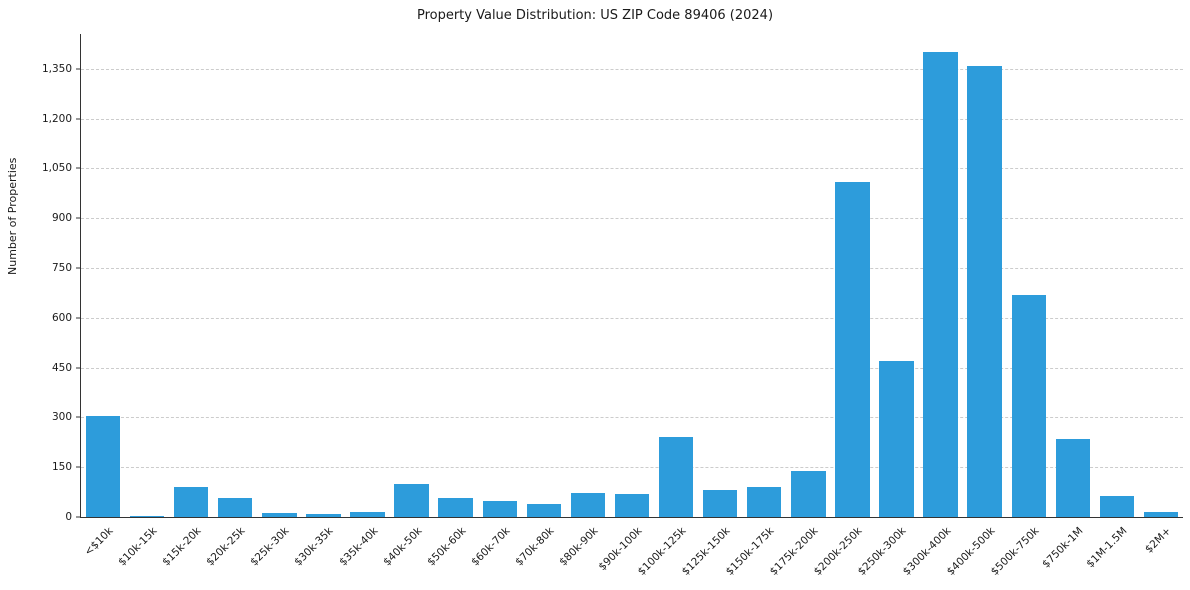  I want to click on y-tick-label: 300, so click(61, 417).